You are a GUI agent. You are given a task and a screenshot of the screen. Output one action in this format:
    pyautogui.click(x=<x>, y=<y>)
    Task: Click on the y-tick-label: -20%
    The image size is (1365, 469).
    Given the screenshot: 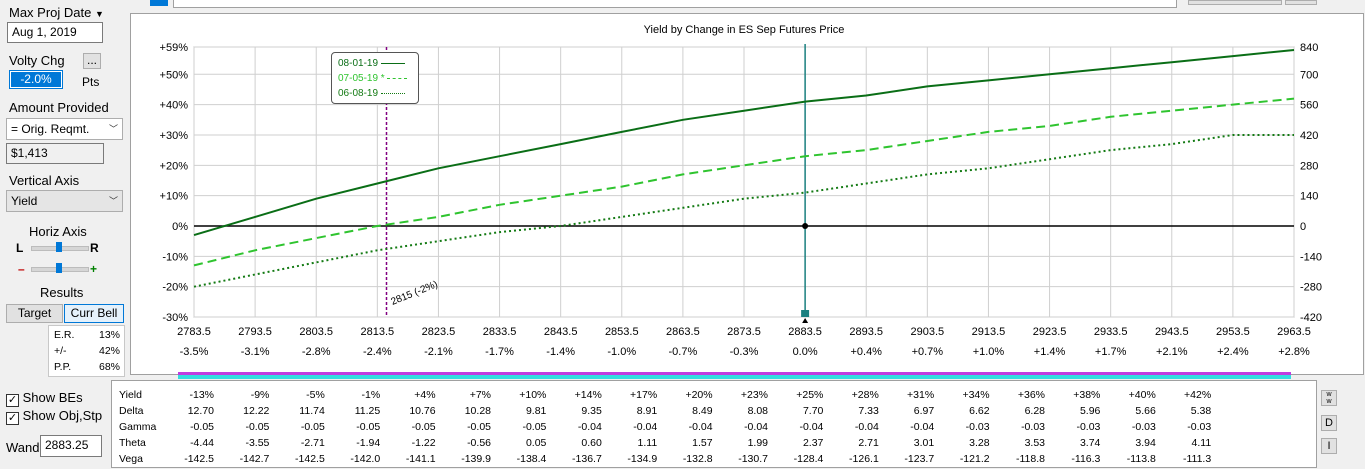 What is the action you would take?
    pyautogui.click(x=175, y=288)
    